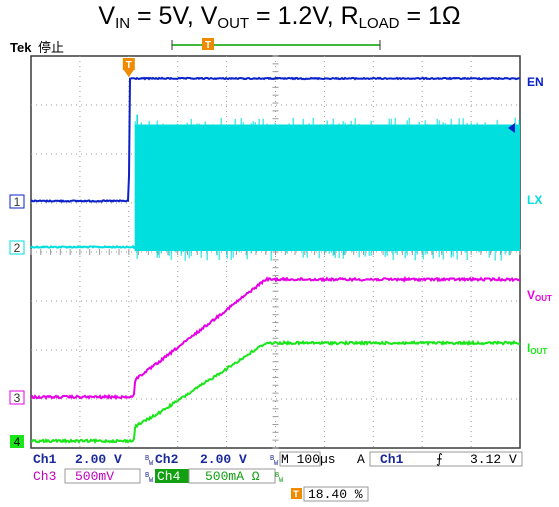 The height and width of the screenshot is (507, 559). I want to click on title-text-0: V, so click(107, 16).